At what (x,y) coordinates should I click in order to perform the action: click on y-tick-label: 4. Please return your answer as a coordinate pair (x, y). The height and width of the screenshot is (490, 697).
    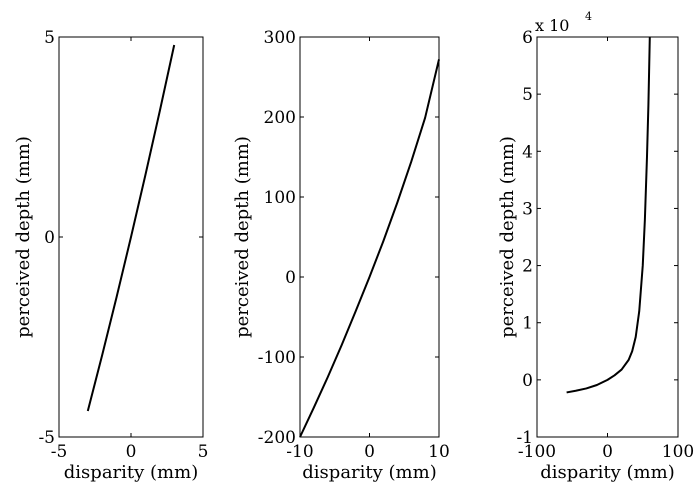
    Looking at the image, I should click on (527, 152).